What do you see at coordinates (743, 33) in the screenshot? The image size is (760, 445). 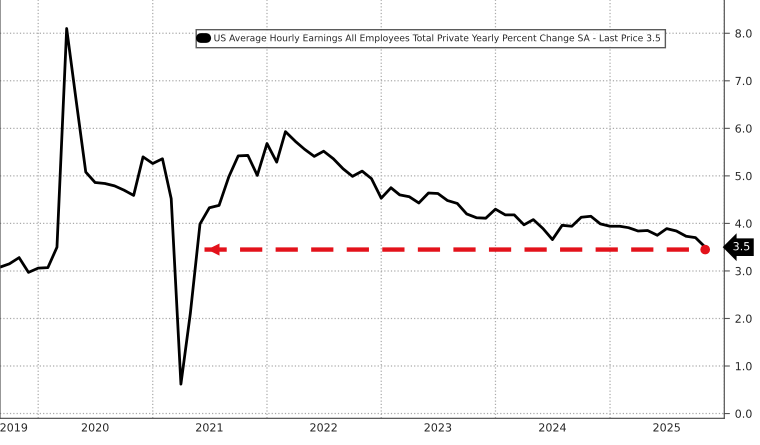 I see `y-tick-label: 8.0` at bounding box center [743, 33].